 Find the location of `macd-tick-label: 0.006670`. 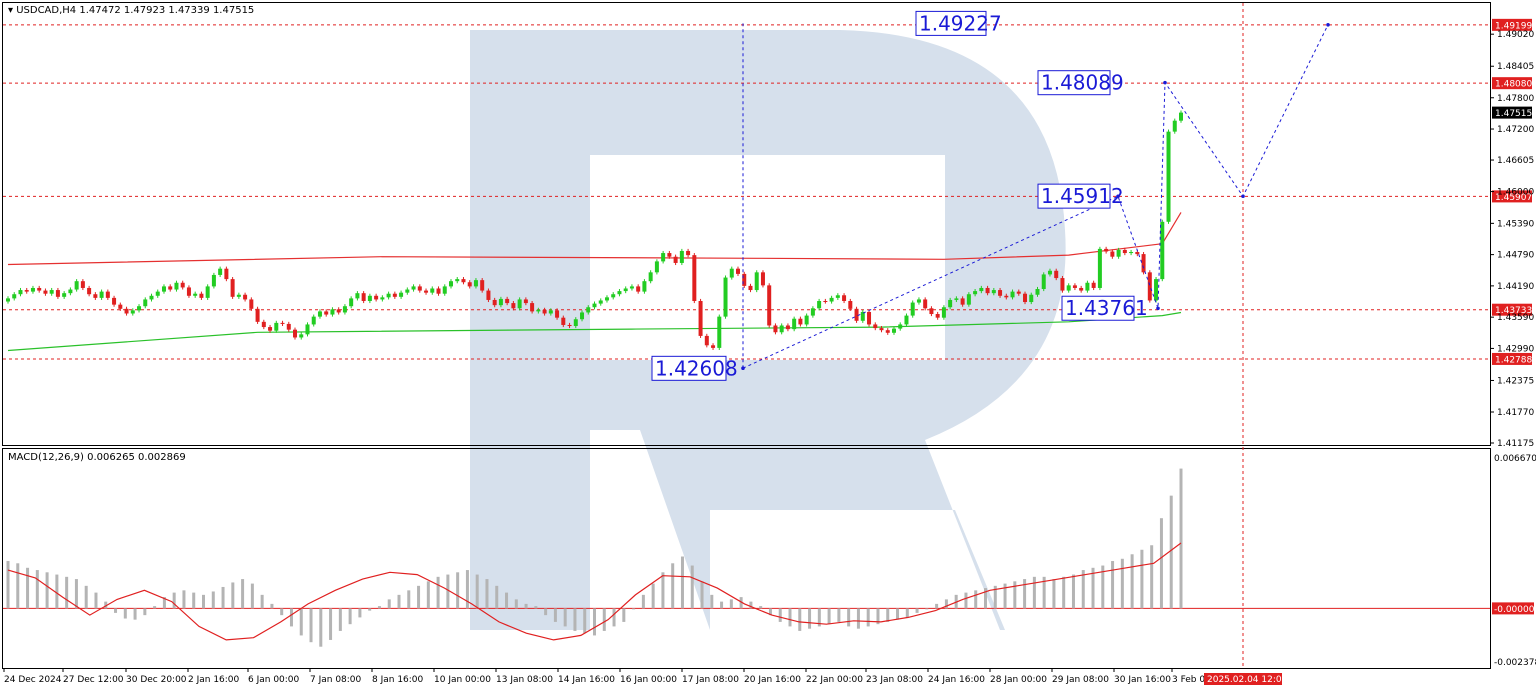

macd-tick-label: 0.006670 is located at coordinates (1515, 459).